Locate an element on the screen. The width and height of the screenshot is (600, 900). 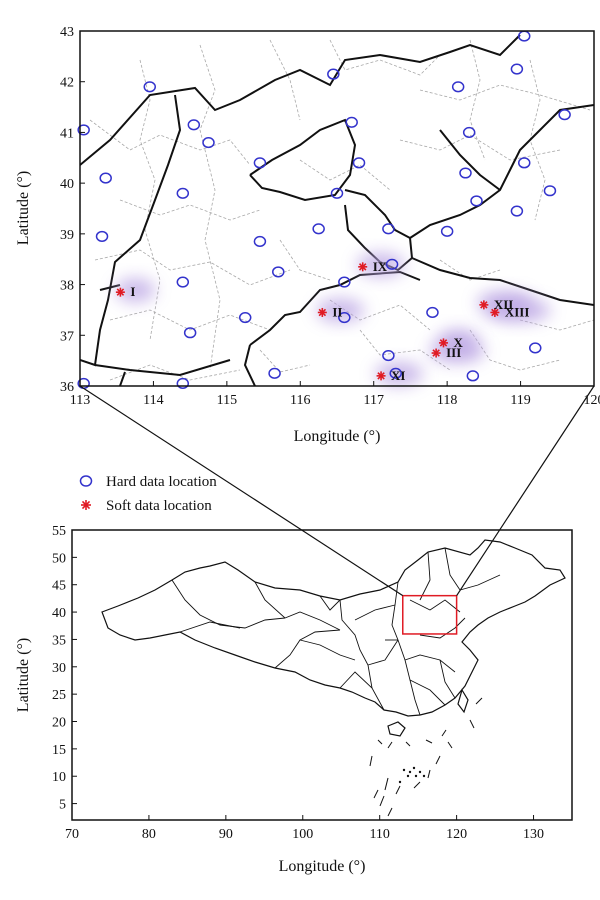
bottom-map-xlabel: Longitude (°) is located at coordinates (322, 866).